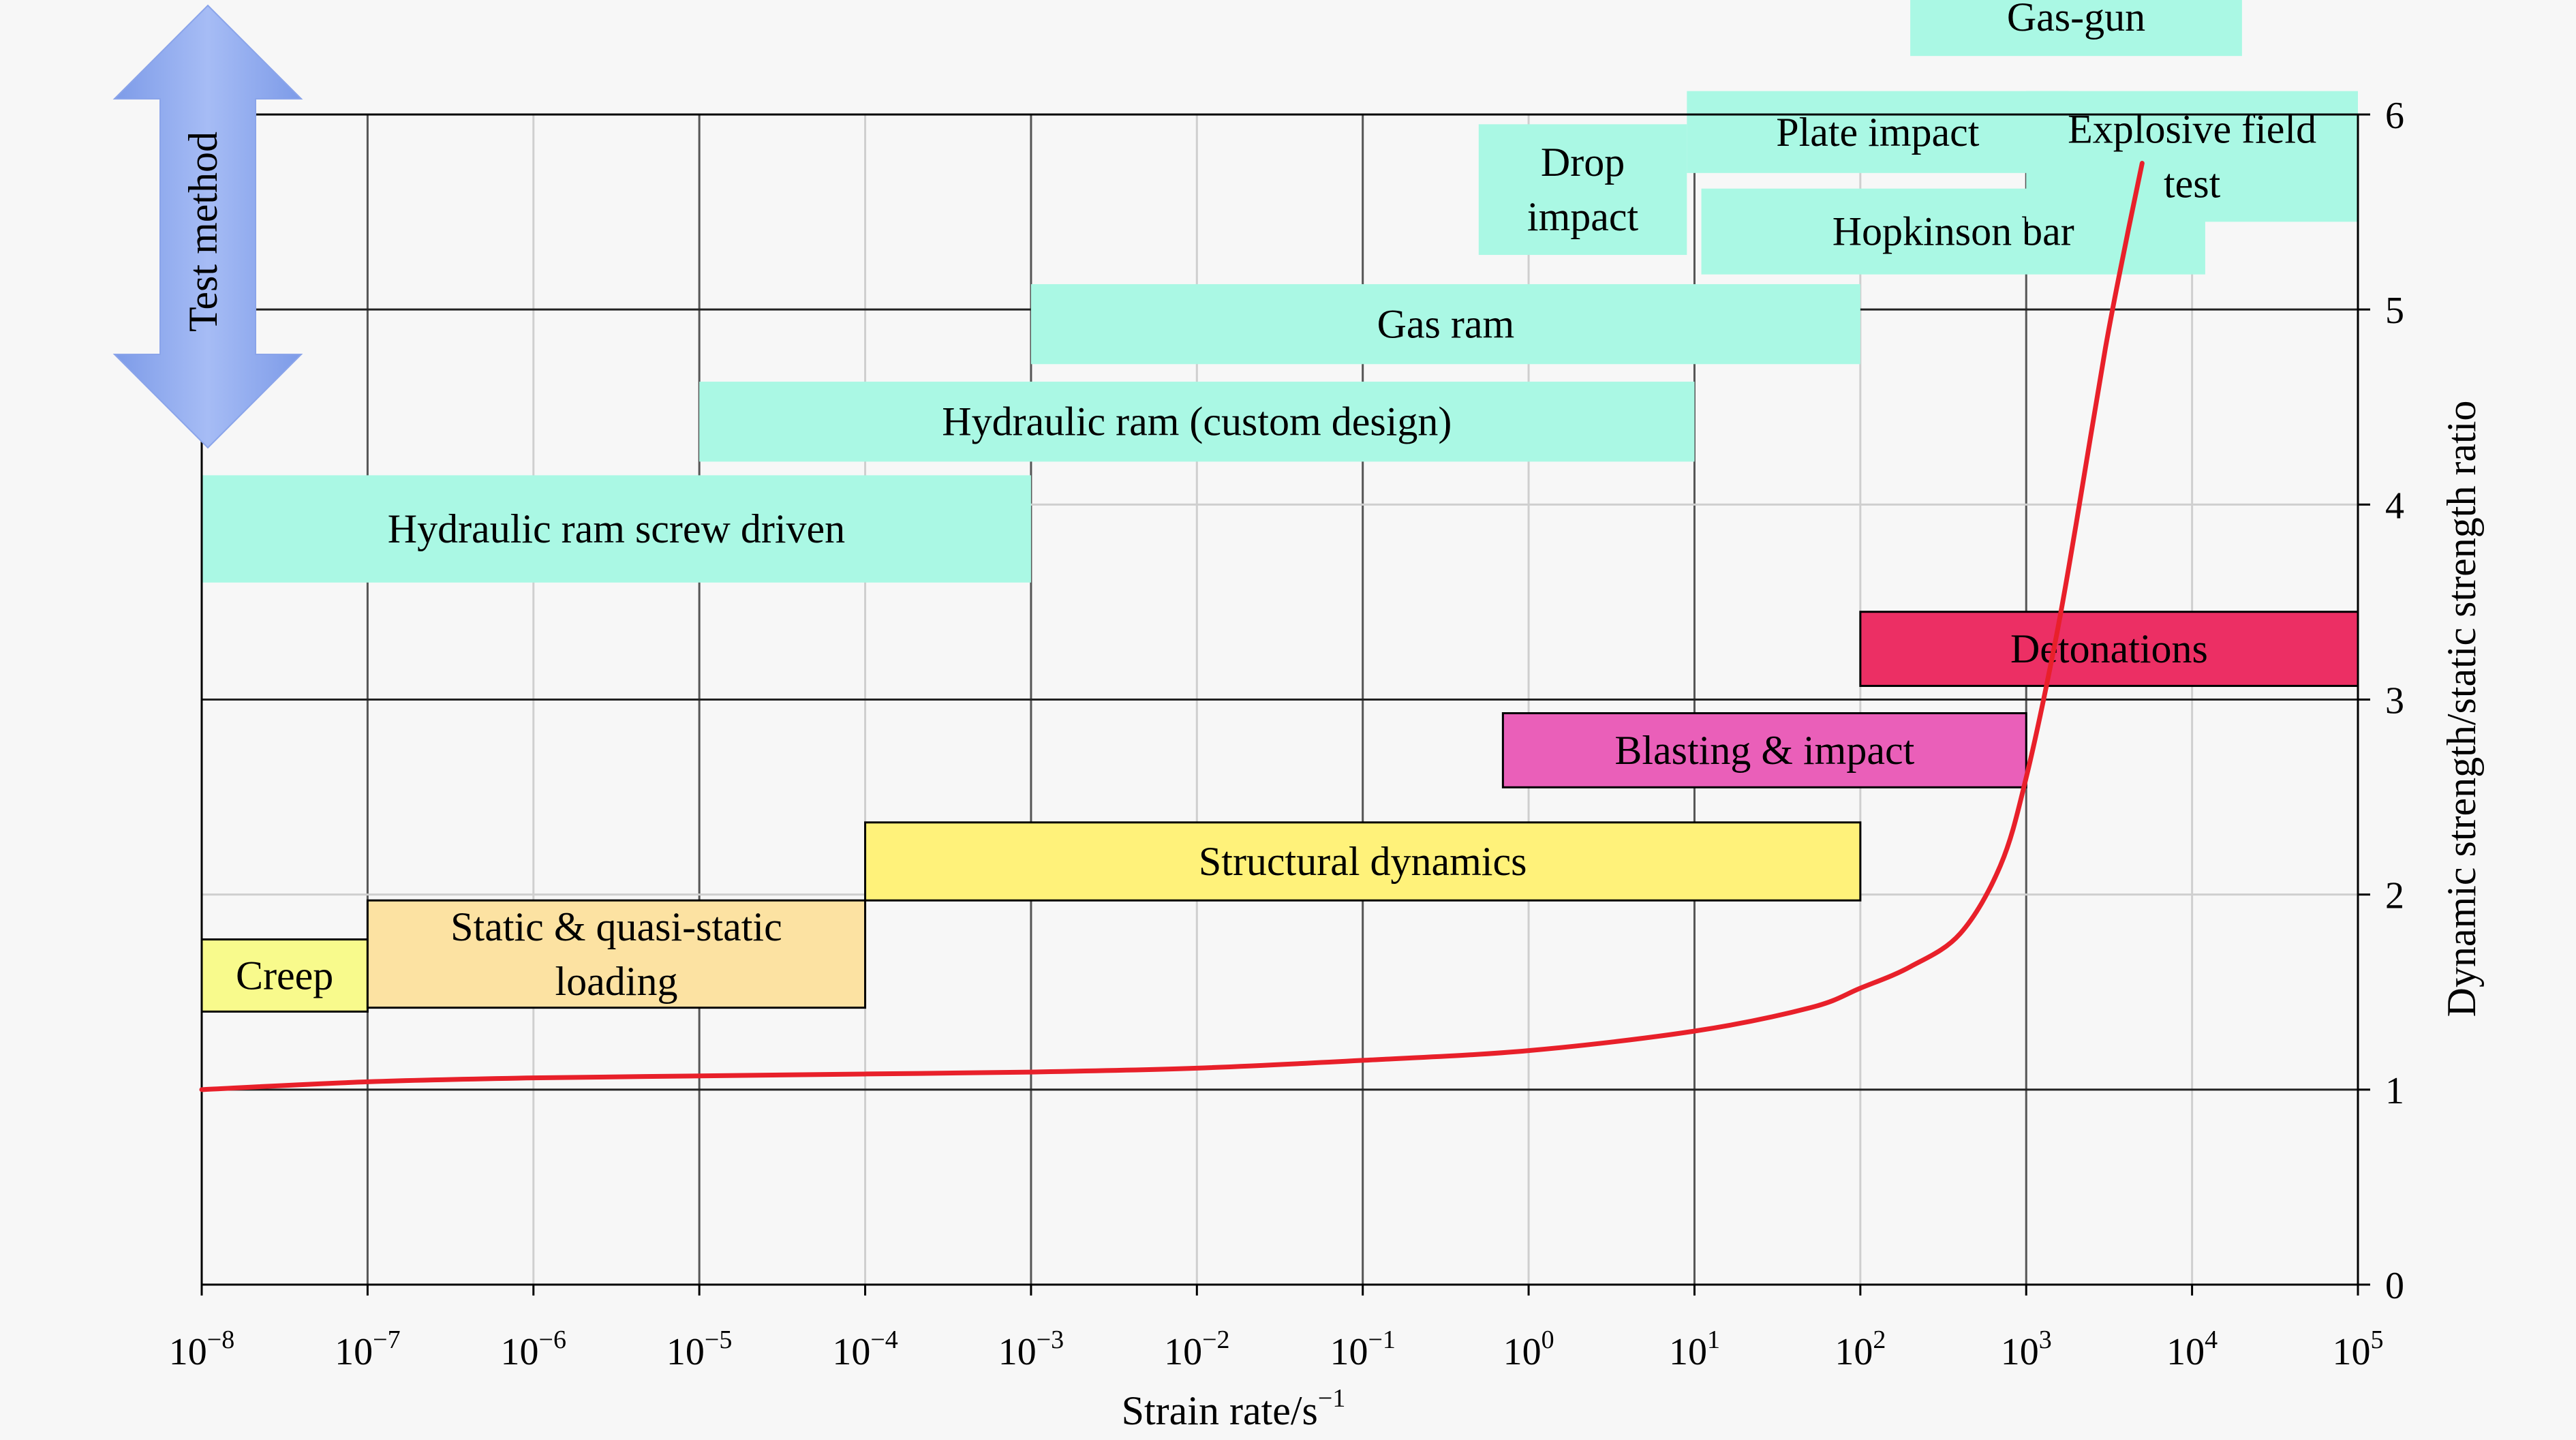  Describe the element at coordinates (1583, 162) in the screenshot. I see `test-method-label: Drop` at that location.